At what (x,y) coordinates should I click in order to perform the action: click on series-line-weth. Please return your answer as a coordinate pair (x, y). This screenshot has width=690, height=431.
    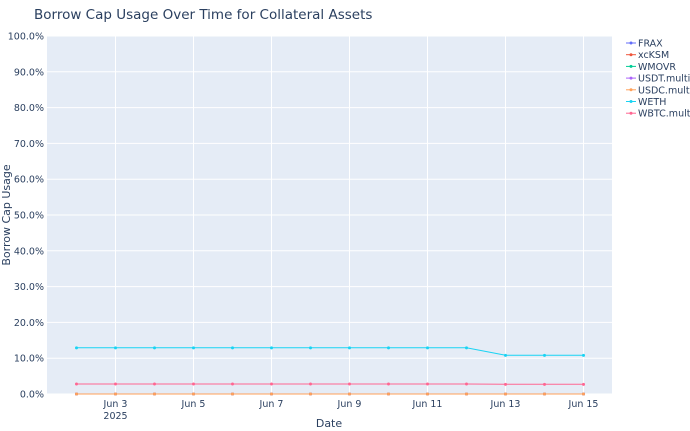
    Looking at the image, I should click on (330, 351).